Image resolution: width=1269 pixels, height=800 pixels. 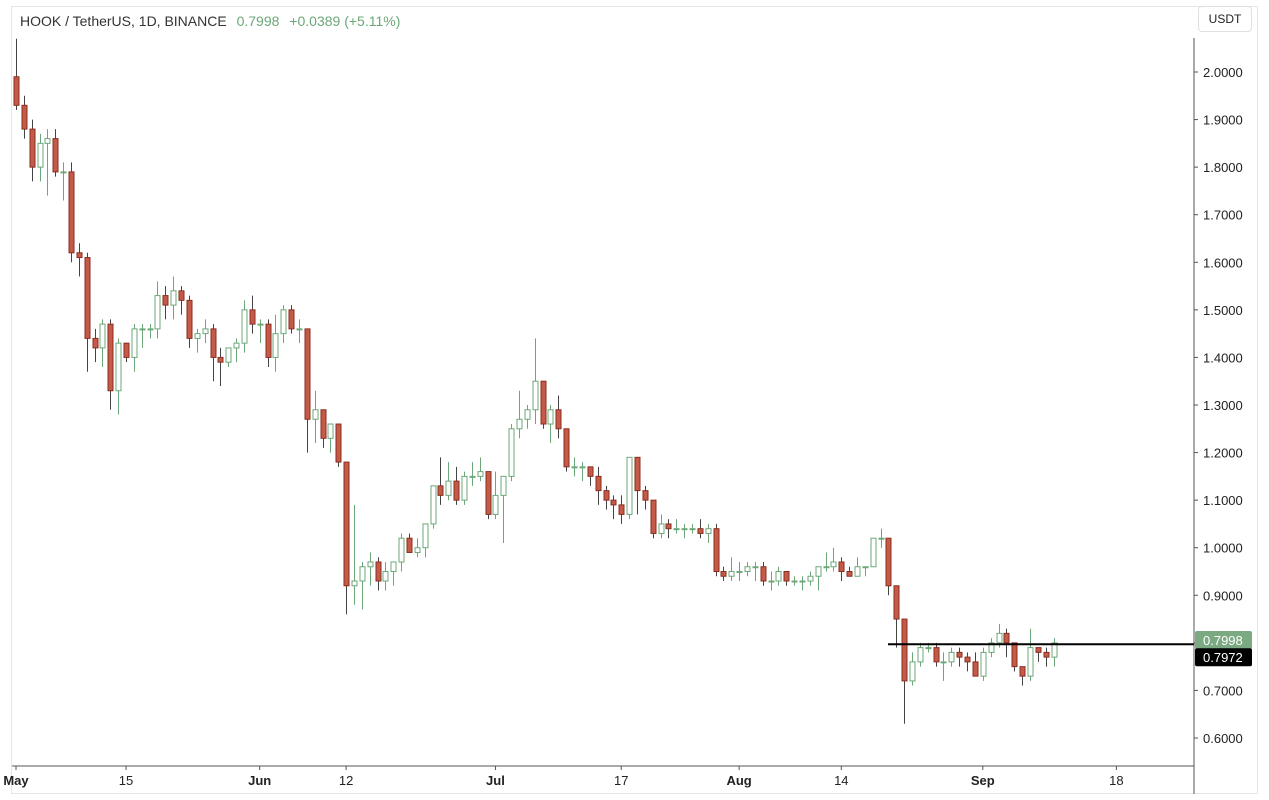 What do you see at coordinates (1223, 357) in the screenshot?
I see `y-tick-label: 1.4000` at bounding box center [1223, 357].